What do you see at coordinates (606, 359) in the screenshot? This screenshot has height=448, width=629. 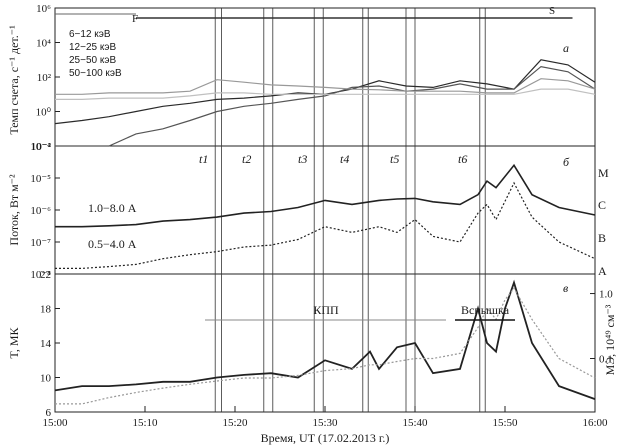 I see `y-right-tick-label: 0.1` at bounding box center [606, 359].